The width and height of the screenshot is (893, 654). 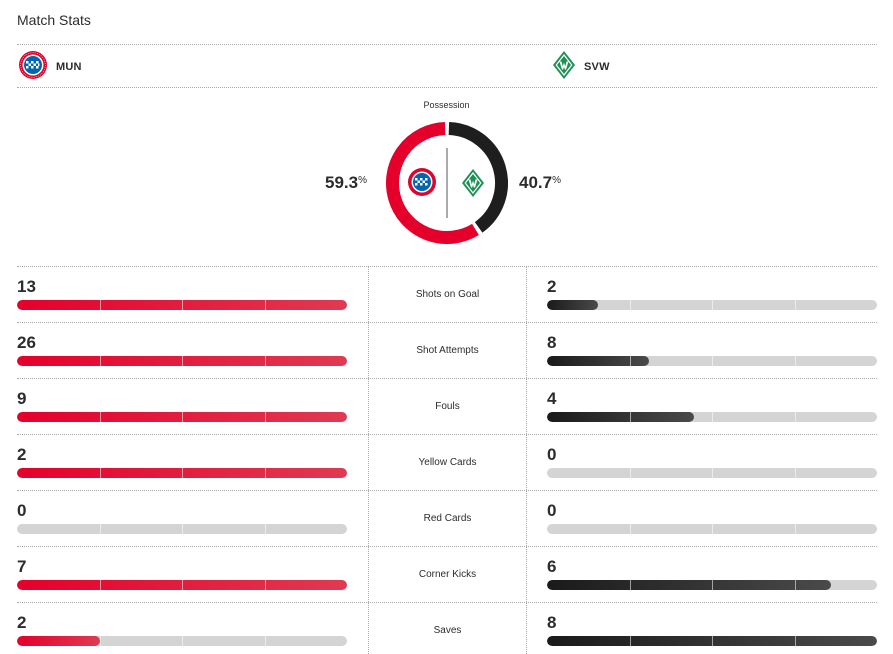 What do you see at coordinates (26, 342) in the screenshot?
I see `home-stat-value: 26` at bounding box center [26, 342].